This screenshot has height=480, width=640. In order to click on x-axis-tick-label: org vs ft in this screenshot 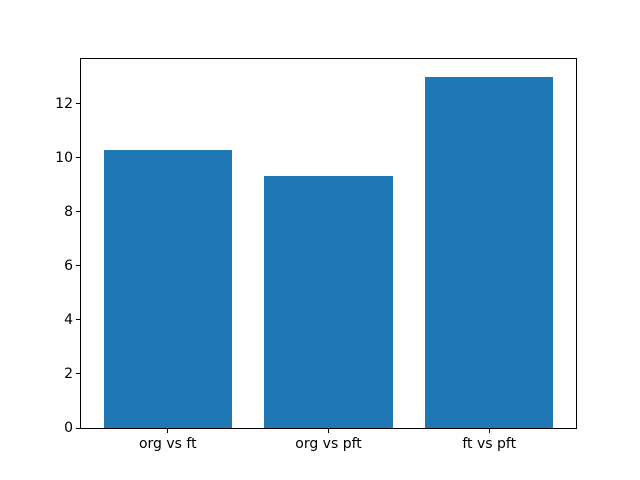, I will do `click(167, 444)`.